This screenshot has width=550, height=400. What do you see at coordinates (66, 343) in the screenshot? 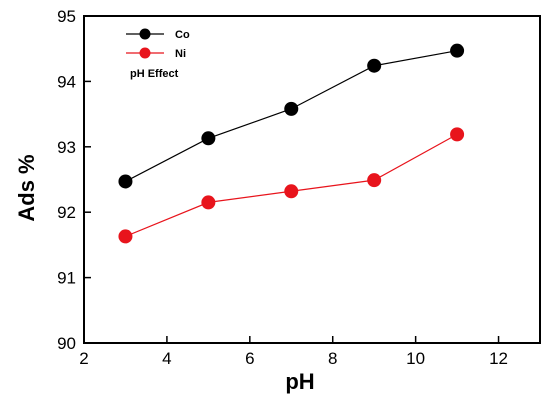
I see `y-tick-label-90: 90` at bounding box center [66, 343].